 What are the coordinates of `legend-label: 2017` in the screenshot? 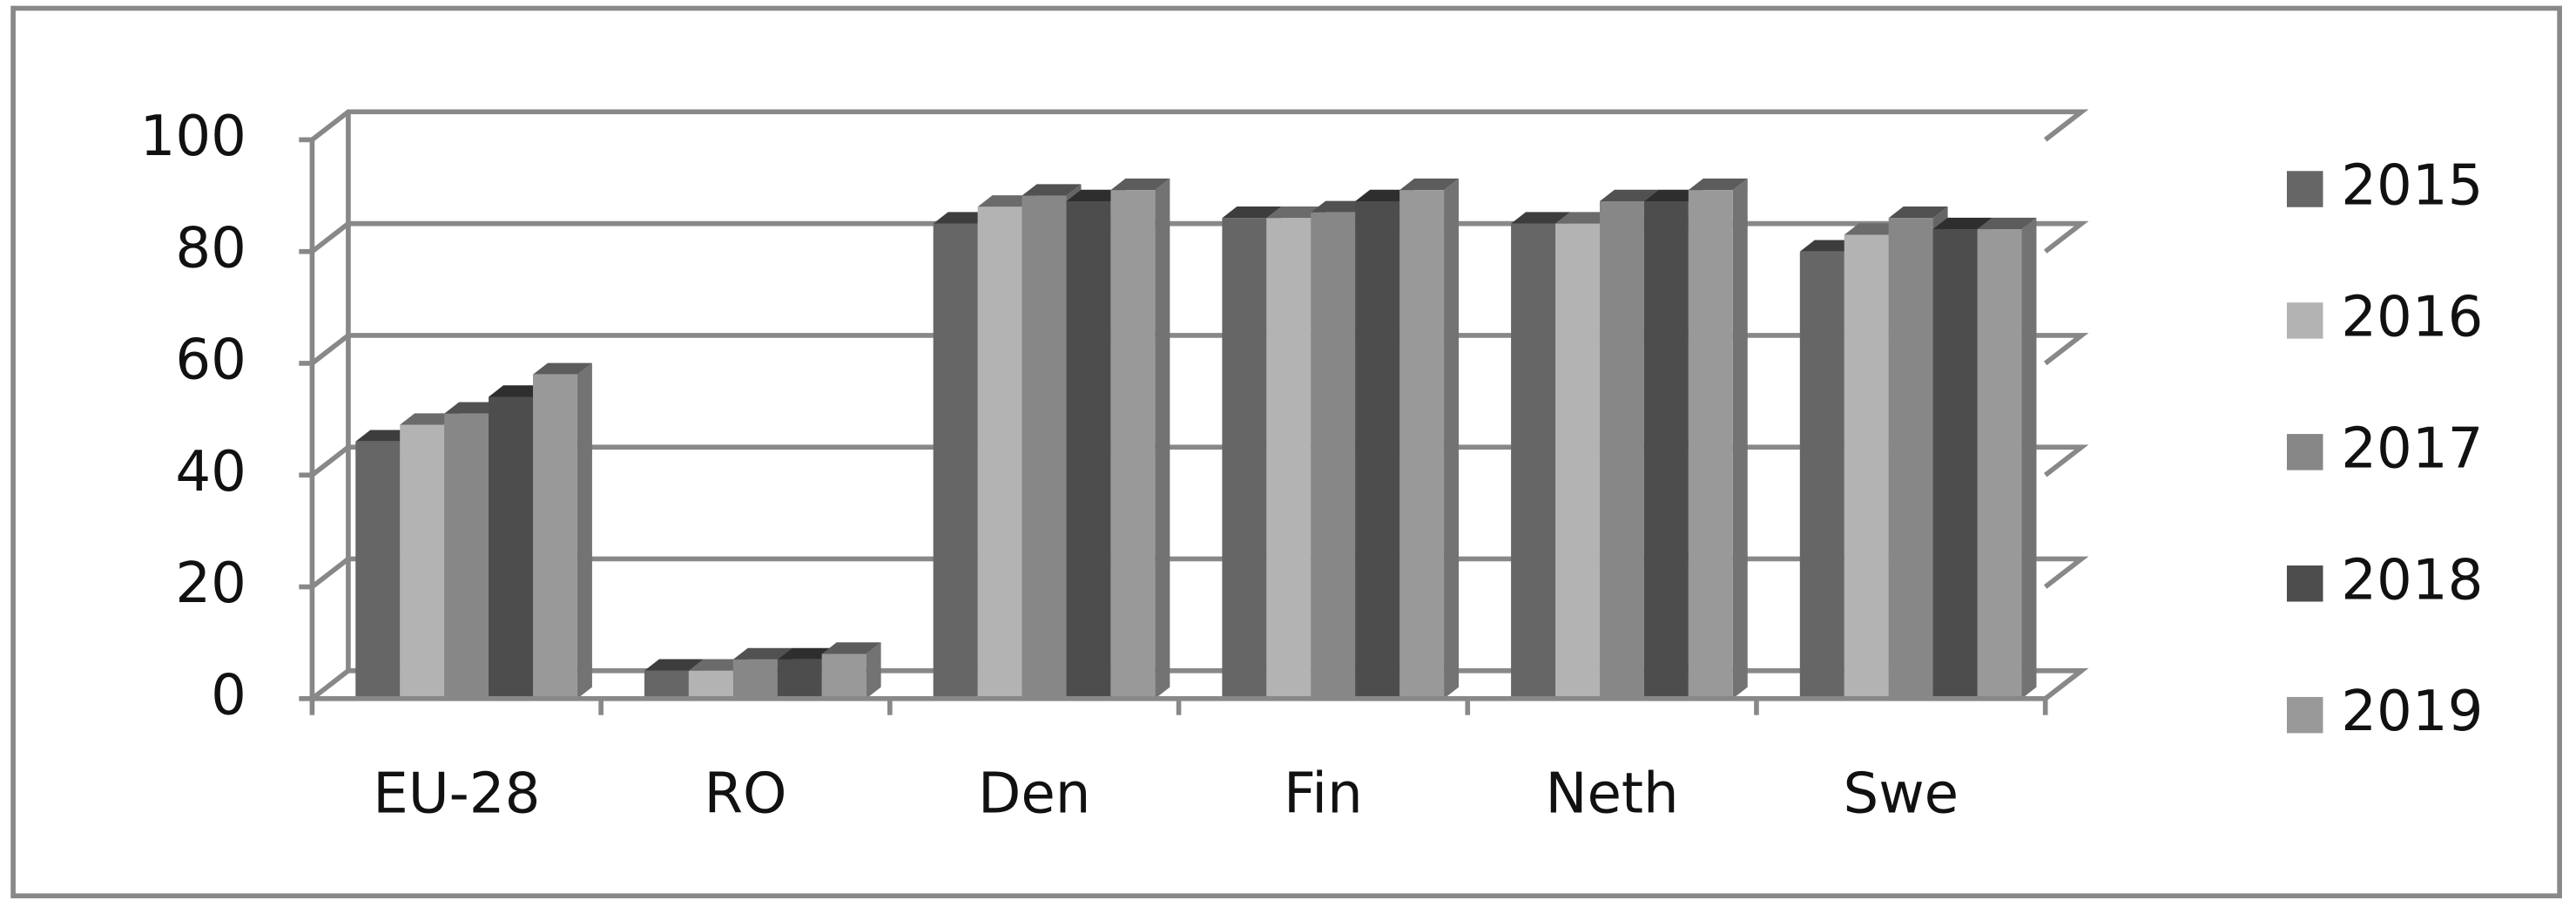 It's located at (2412, 448).